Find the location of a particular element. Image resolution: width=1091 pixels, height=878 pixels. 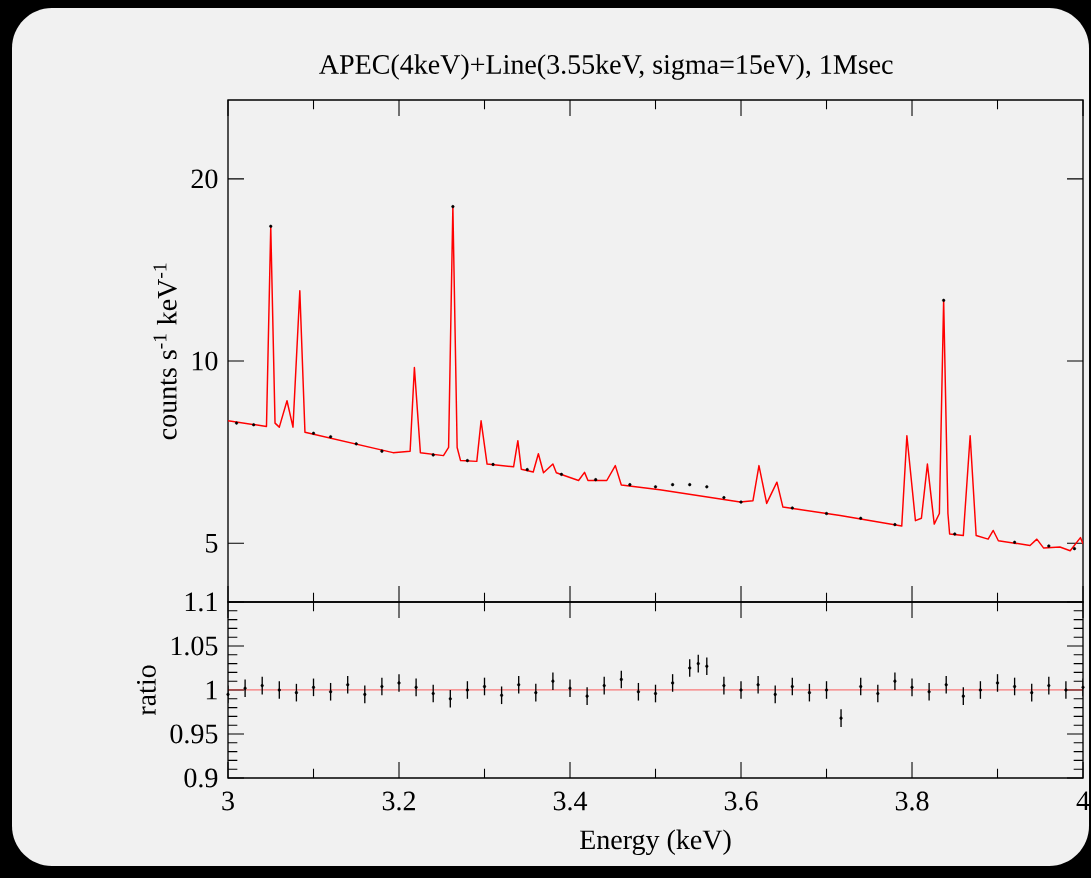

y-tick-label: 1.05 is located at coordinates (194, 646).